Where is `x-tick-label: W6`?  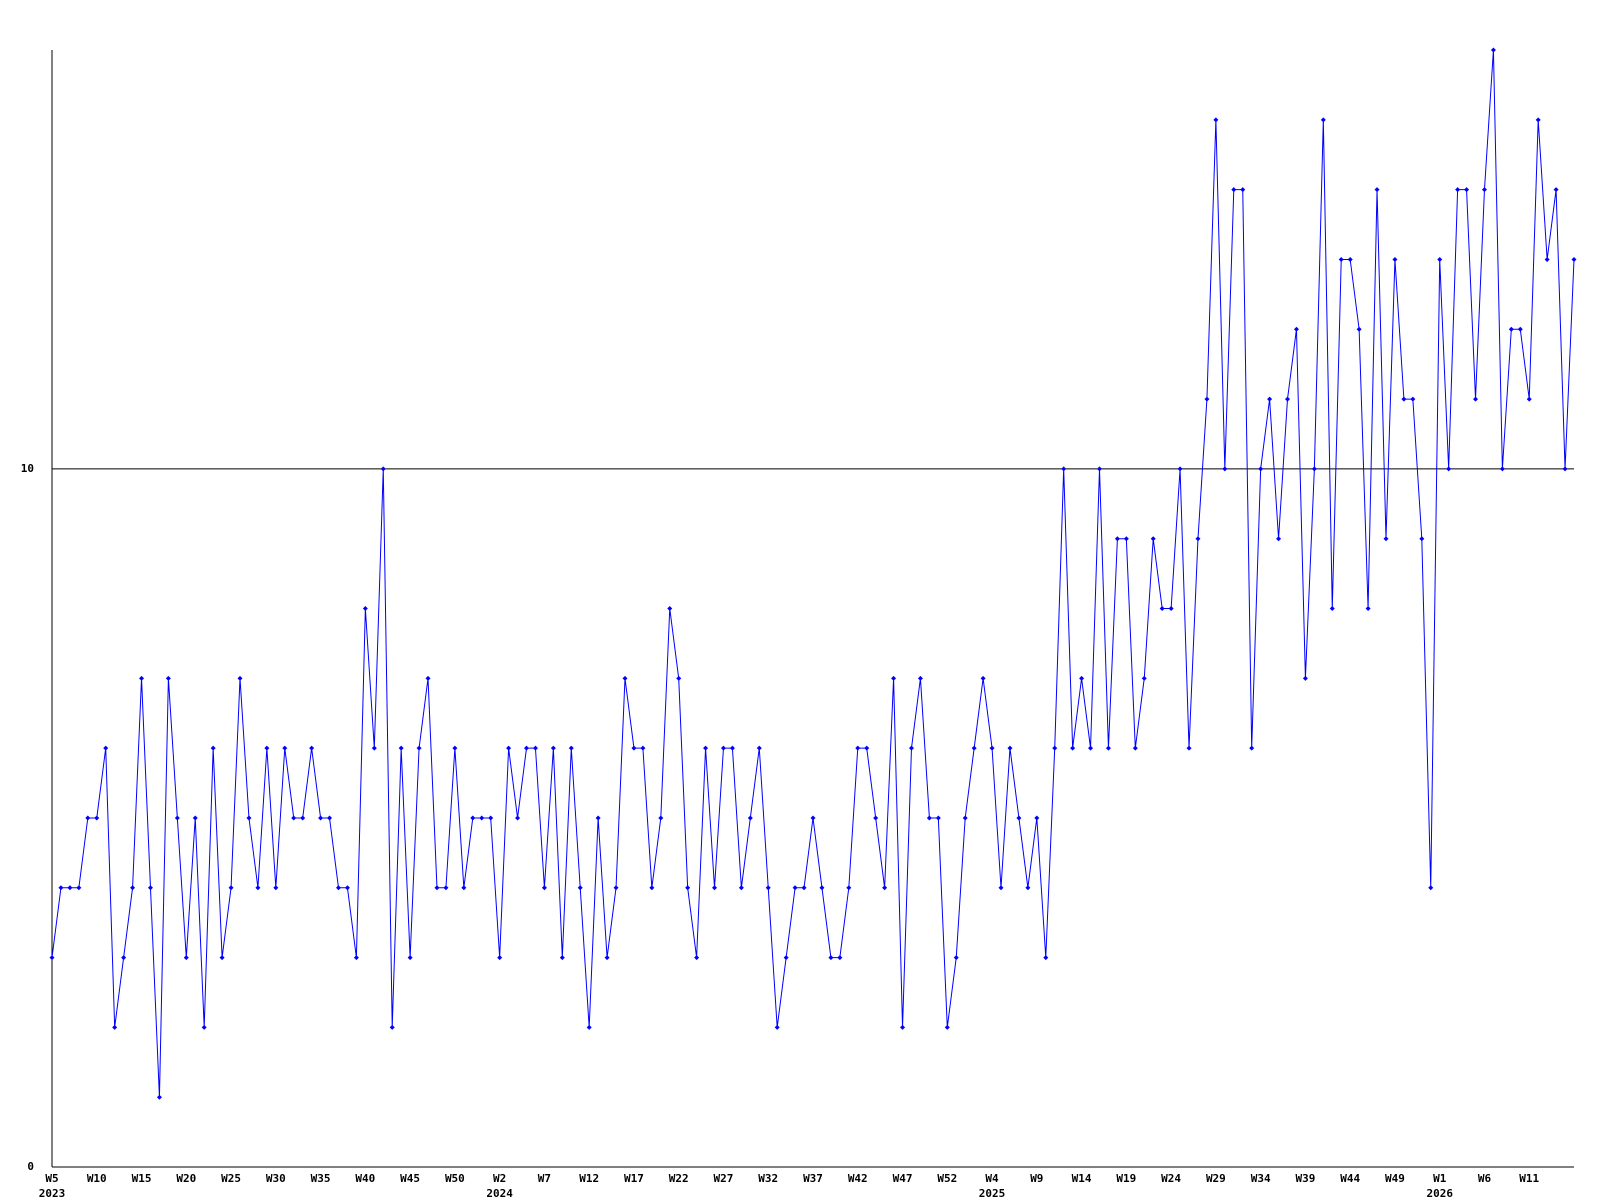
x-tick-label: W6 is located at coordinates (1485, 1178).